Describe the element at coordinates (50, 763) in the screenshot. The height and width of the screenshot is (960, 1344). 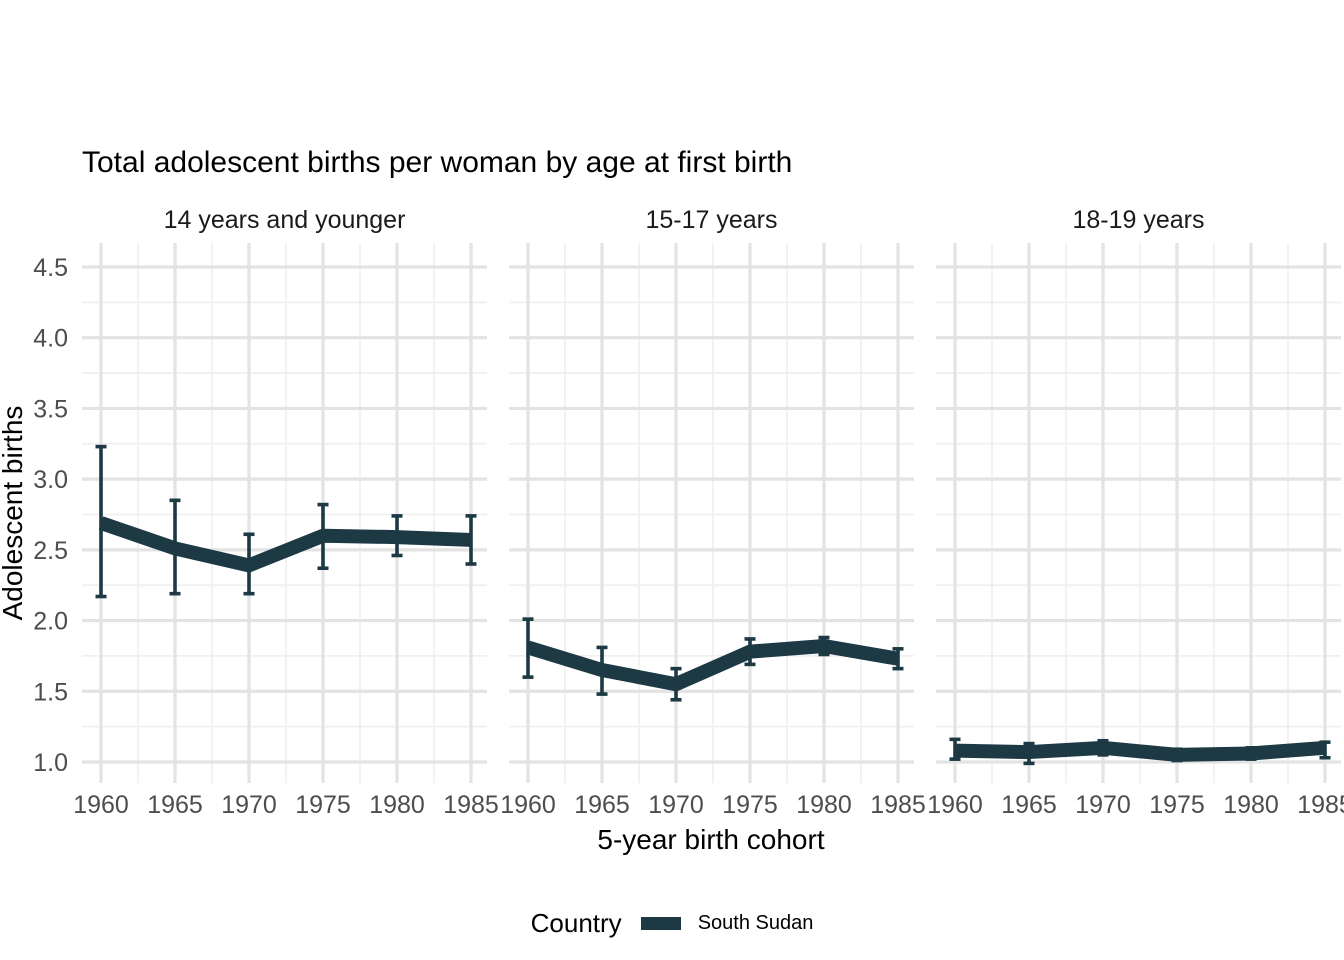
I see `y-tick-label: 1.0` at that location.